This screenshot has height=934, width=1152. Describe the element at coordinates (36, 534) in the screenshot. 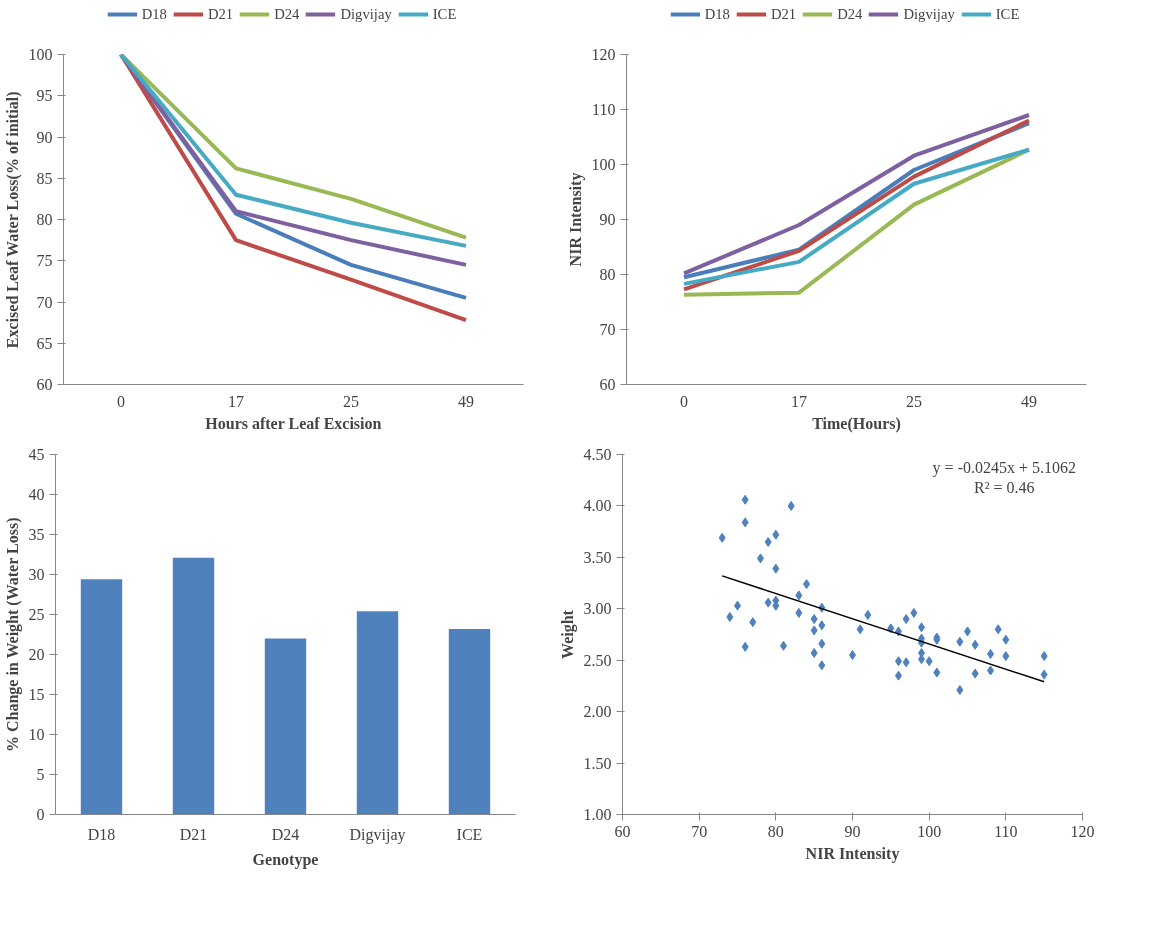

I see `y-tick-label: 35` at that location.